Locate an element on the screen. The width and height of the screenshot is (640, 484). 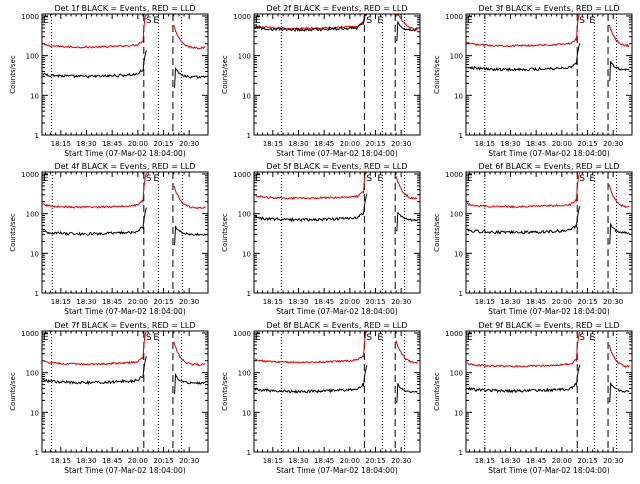
panel-title: Det 5f BLACK = Events, RED = LLD is located at coordinates (336, 166).